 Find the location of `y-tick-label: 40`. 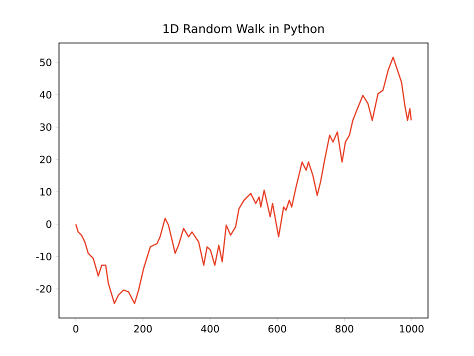

y-tick-label: 40 is located at coordinates (46, 94).